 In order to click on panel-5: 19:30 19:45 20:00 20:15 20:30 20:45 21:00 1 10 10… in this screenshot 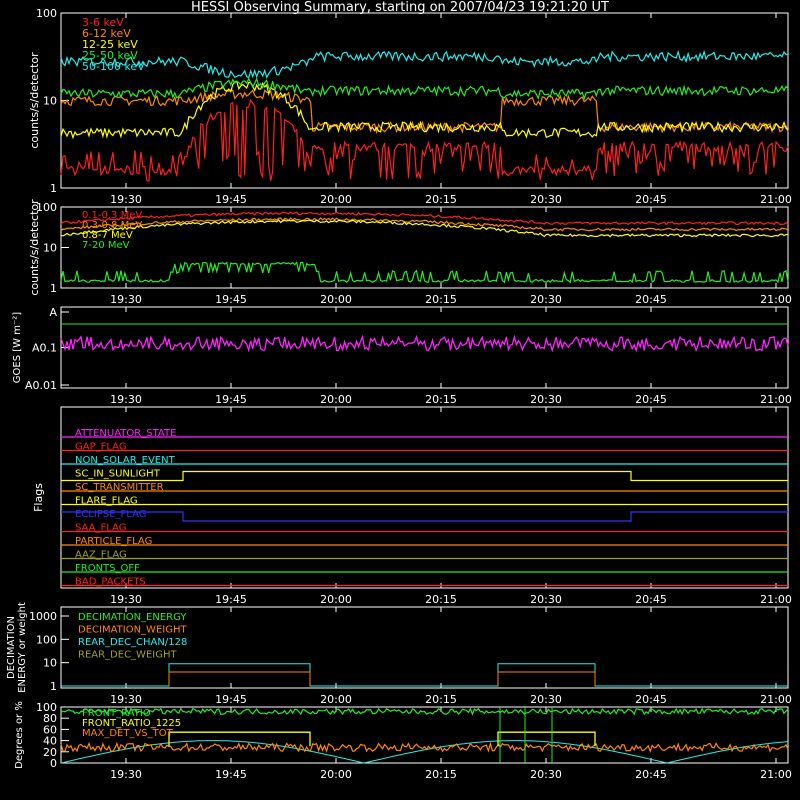, I will do `click(399, 654)`.